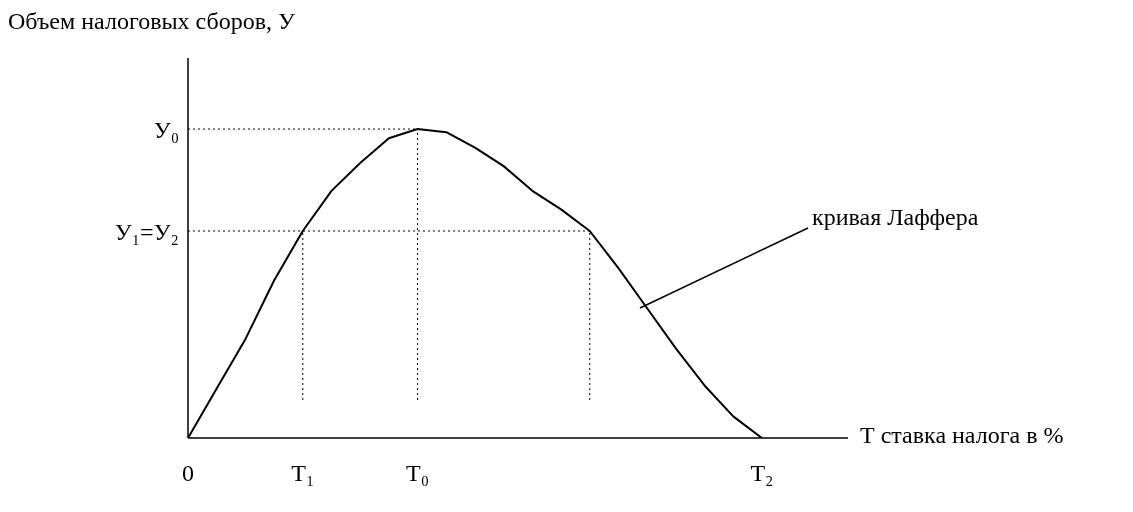 The width and height of the screenshot is (1133, 512). I want to click on x-tick-label: Т₂, so click(762, 473).